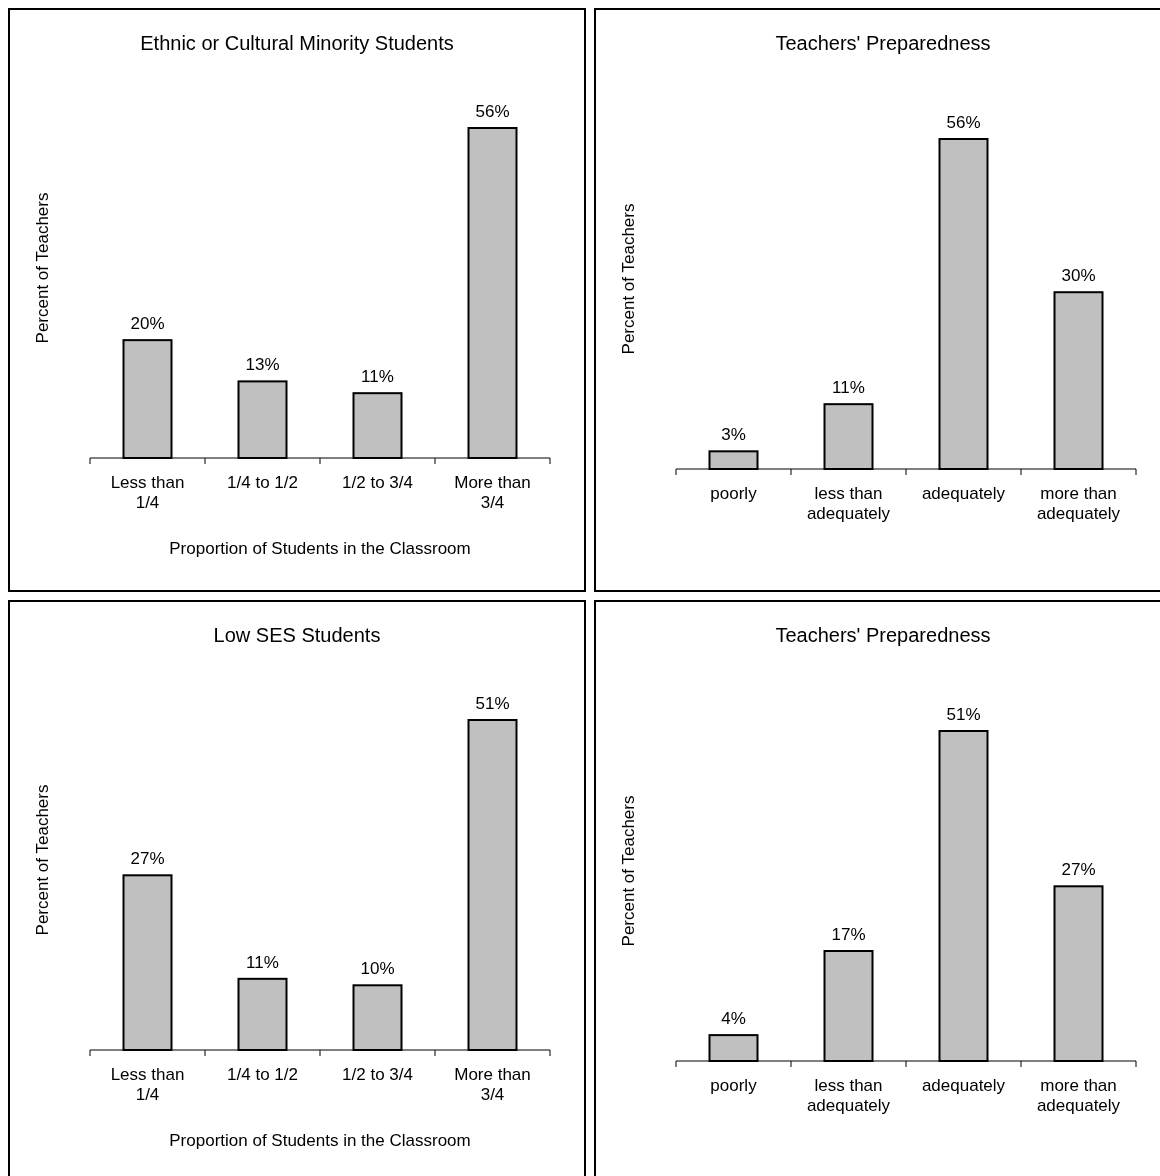 This screenshot has width=1160, height=1176. I want to click on data-label: 13%, so click(262, 365).